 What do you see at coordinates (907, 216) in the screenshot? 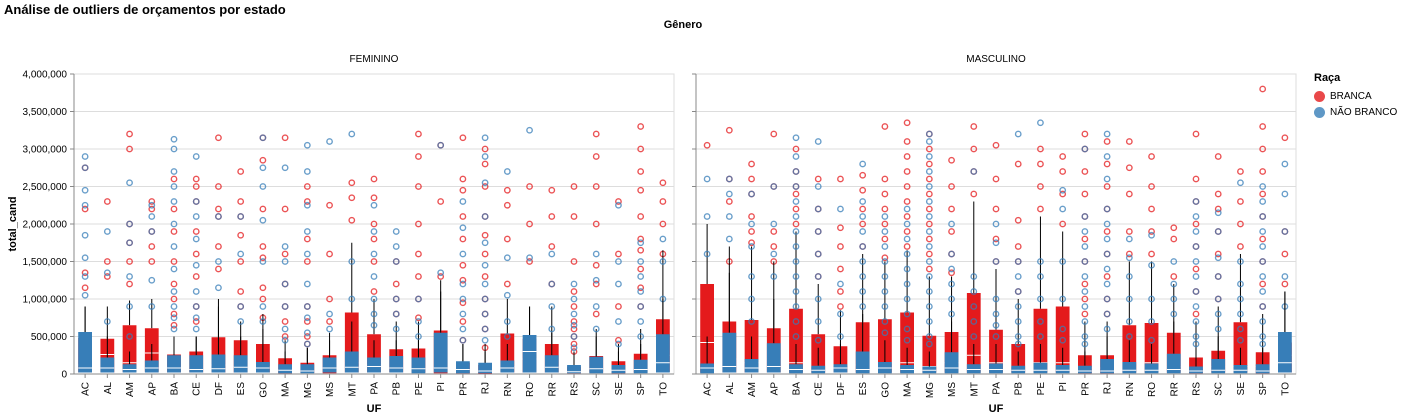
I see `outlier-branca-ma` at bounding box center [907, 216].